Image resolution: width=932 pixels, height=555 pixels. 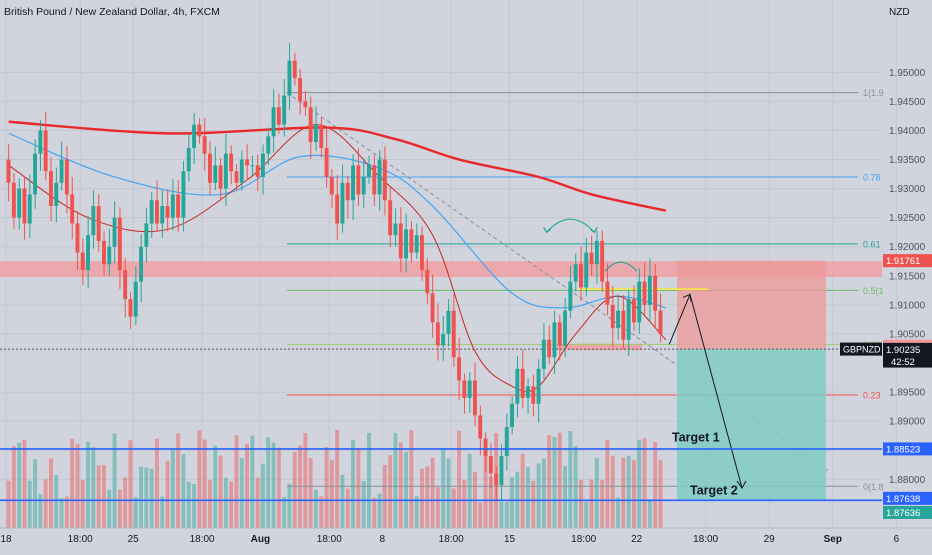 I want to click on time-tick-9: 18:00, so click(x=583, y=539).